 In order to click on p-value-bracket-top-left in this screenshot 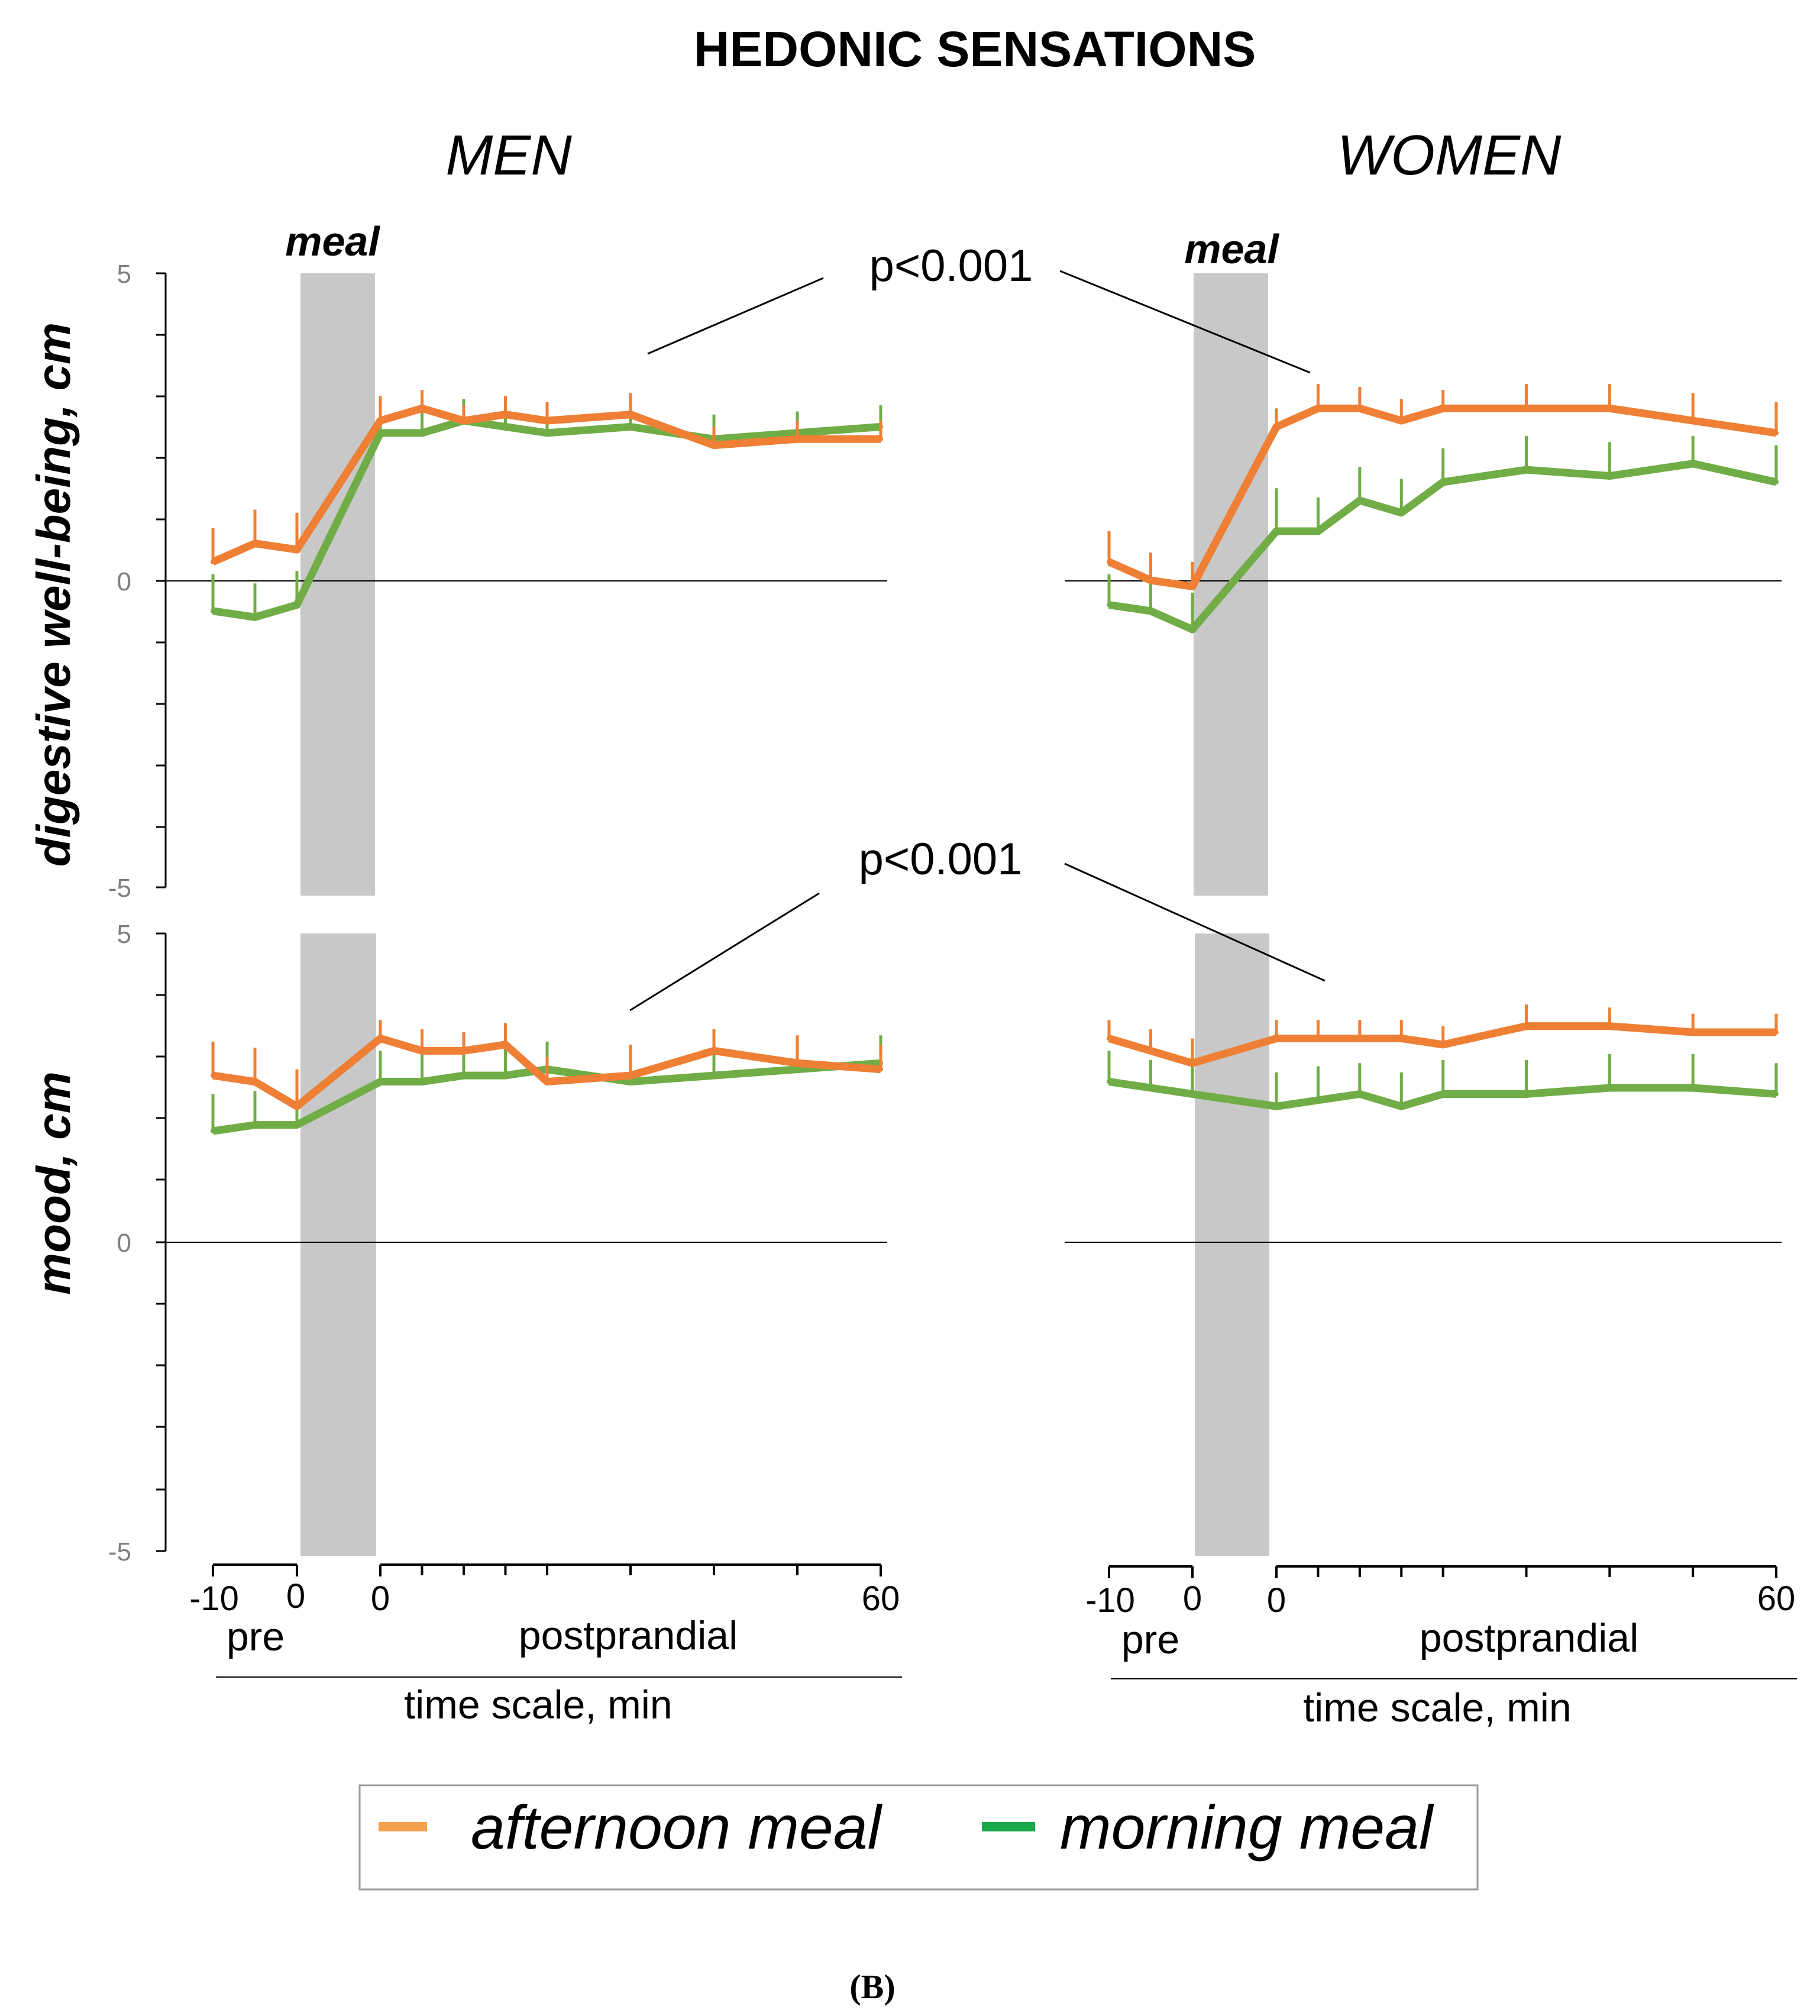, I will do `click(735, 316)`.